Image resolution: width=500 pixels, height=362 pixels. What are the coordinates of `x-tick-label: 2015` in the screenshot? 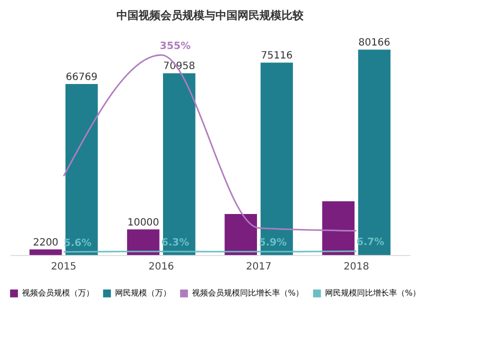 It's located at (63, 267).